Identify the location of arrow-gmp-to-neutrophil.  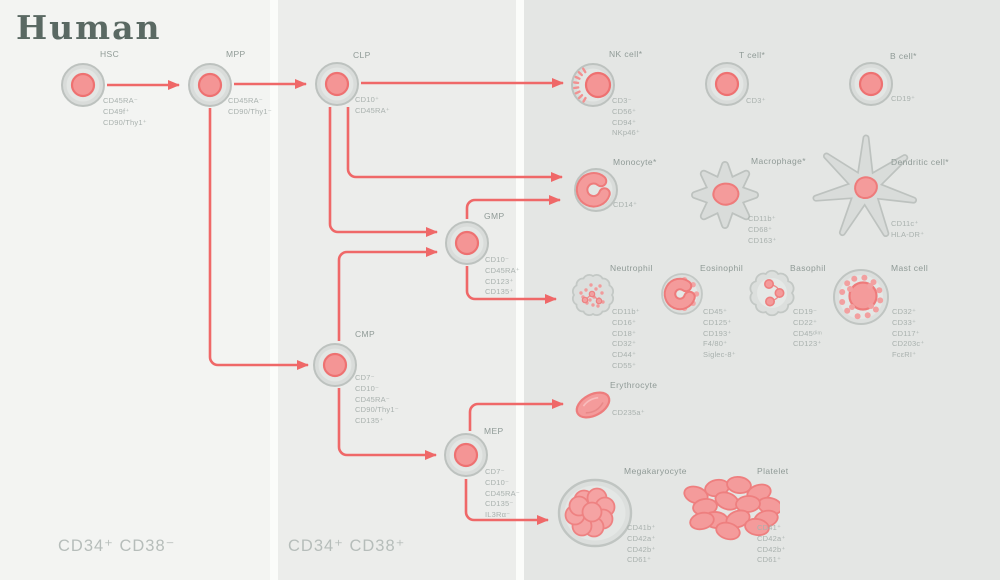
(511, 285).